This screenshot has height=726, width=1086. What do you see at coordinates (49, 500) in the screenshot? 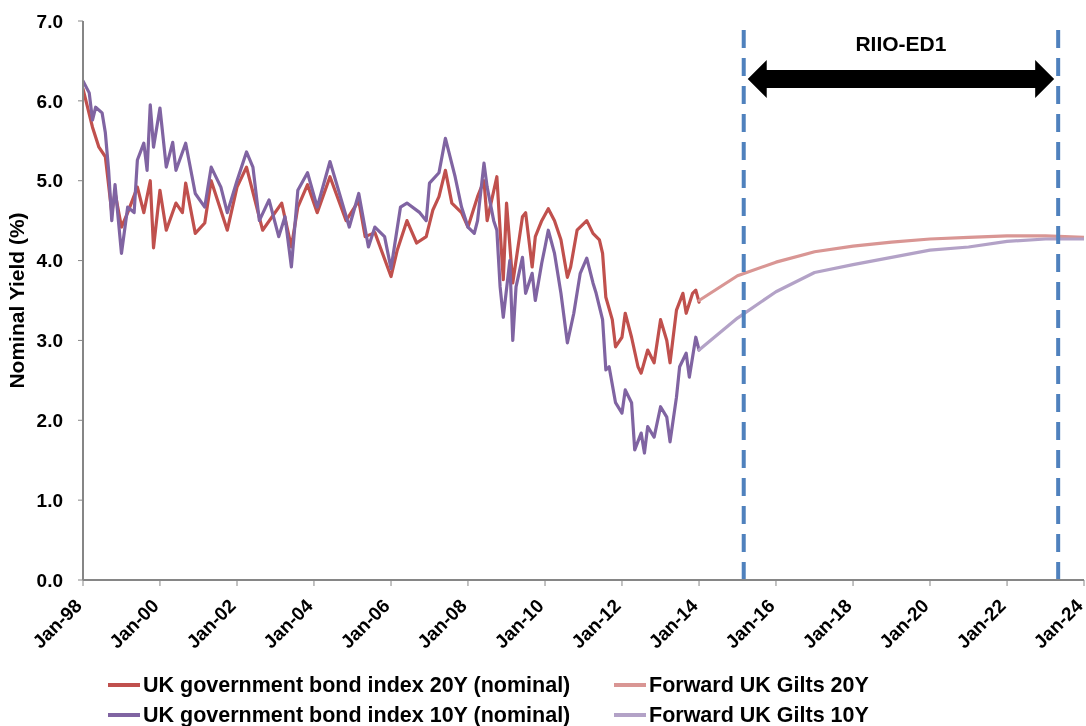
I see `y-tick-label: 1.0` at bounding box center [49, 500].